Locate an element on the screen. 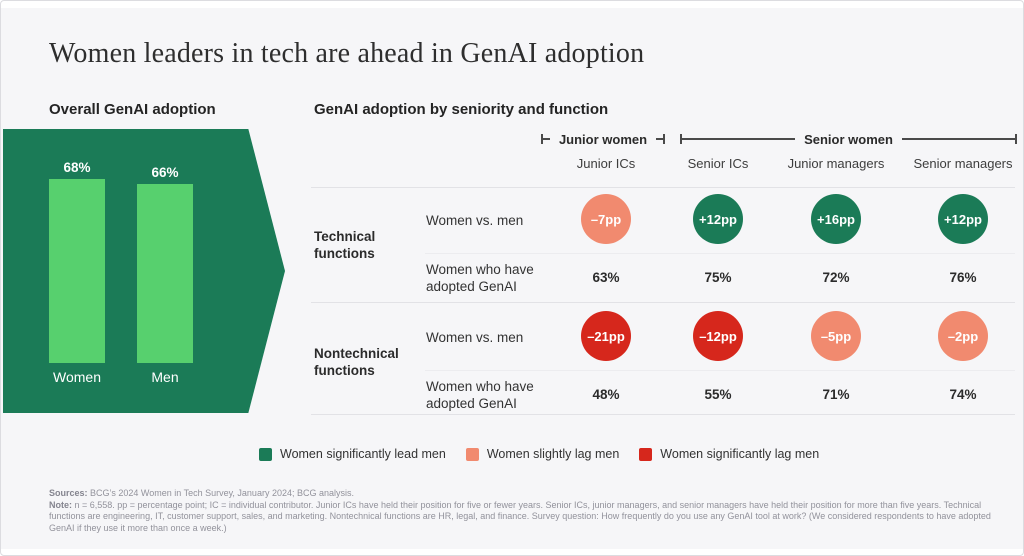 The image size is (1024, 556). pp-badge-tech-junior-managers: +16pp is located at coordinates (836, 219).